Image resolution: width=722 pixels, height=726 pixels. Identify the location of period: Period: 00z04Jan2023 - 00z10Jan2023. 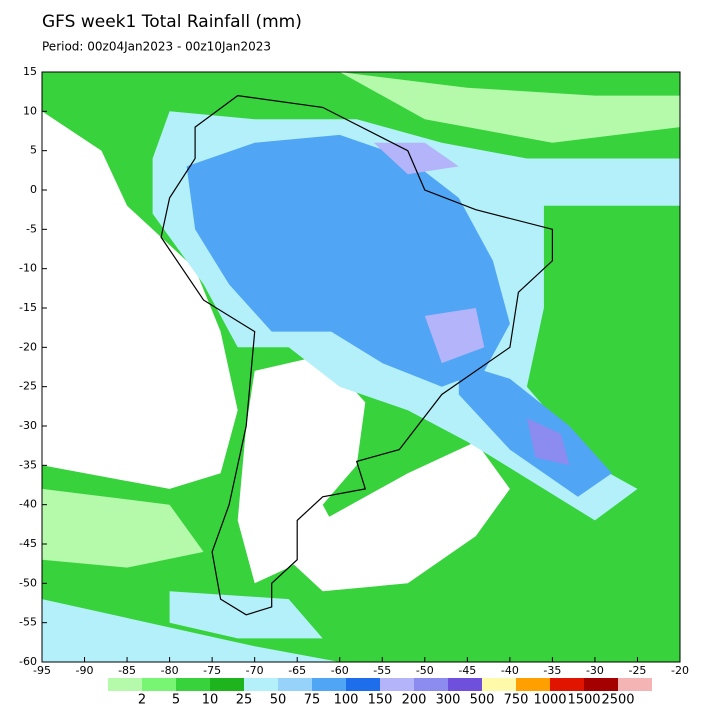
(156, 47).